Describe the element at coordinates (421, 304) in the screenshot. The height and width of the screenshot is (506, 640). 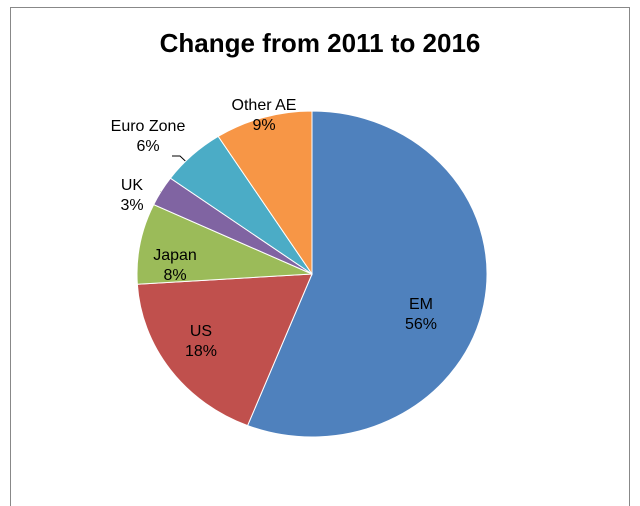
I see `slice-label: EM` at that location.